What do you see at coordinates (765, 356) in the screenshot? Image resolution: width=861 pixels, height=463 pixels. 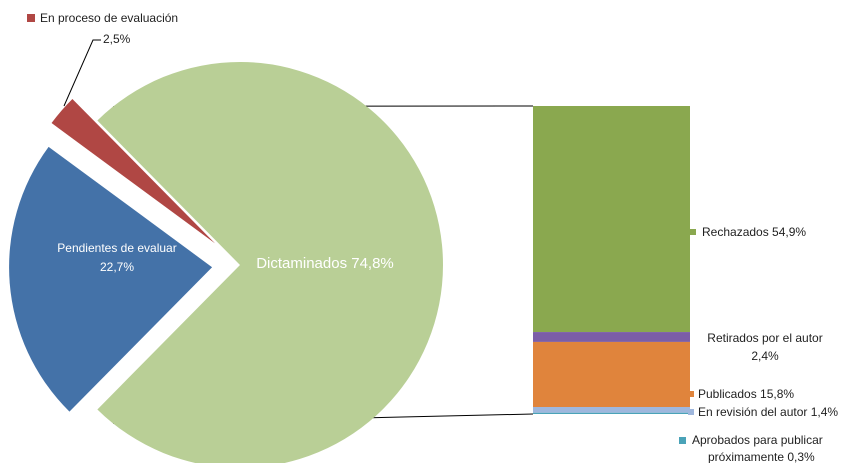 I see `label-retirados-value: 2,4%` at bounding box center [765, 356].